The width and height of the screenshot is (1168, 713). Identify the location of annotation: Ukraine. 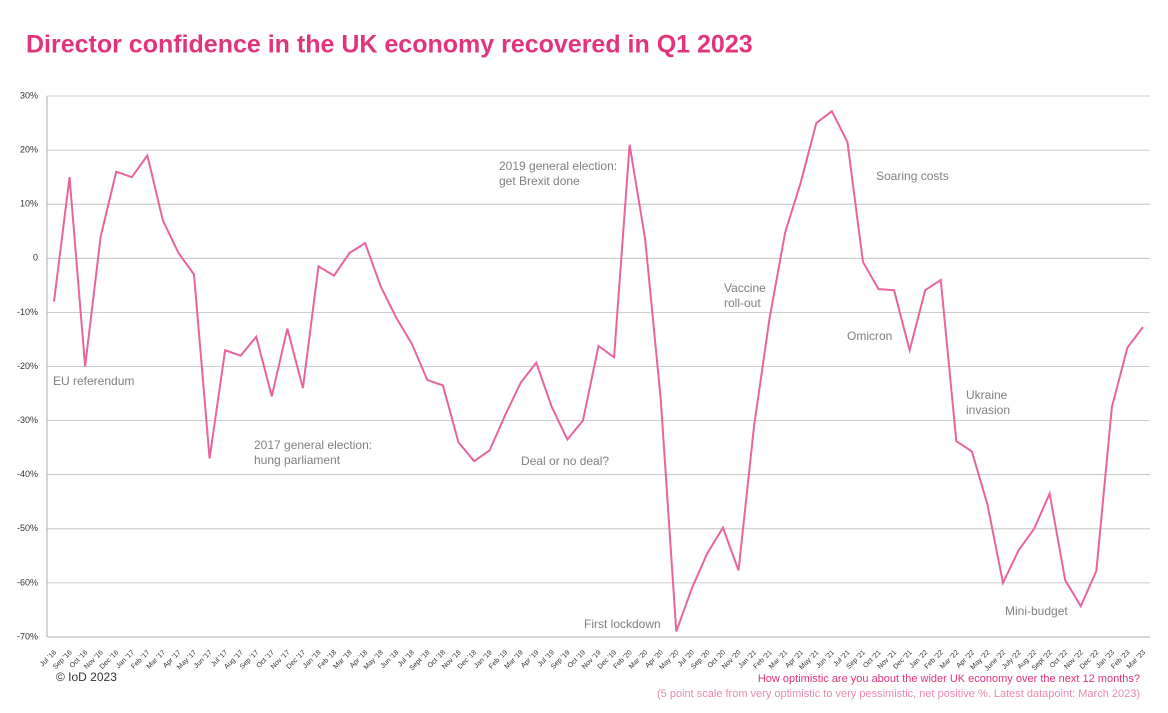
(987, 395).